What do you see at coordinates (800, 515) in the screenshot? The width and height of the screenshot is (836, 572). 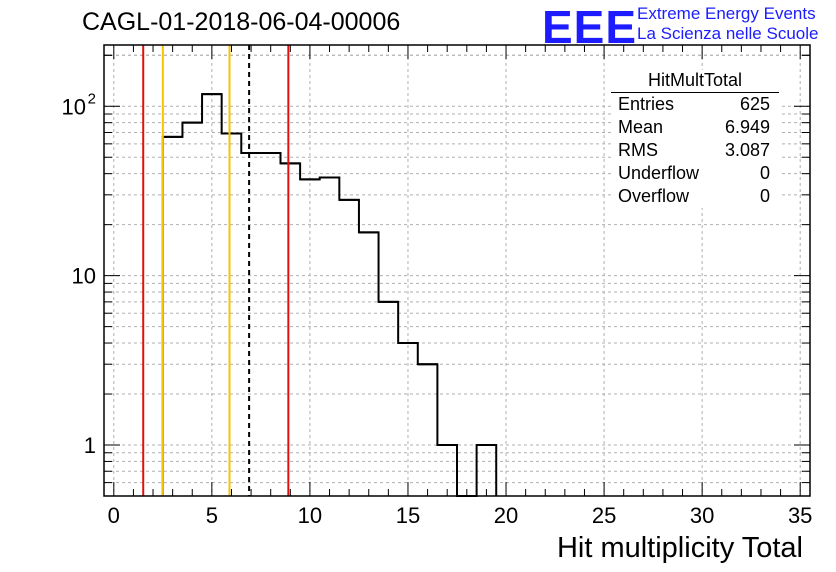 I see `x-tick-label: 35` at bounding box center [800, 515].